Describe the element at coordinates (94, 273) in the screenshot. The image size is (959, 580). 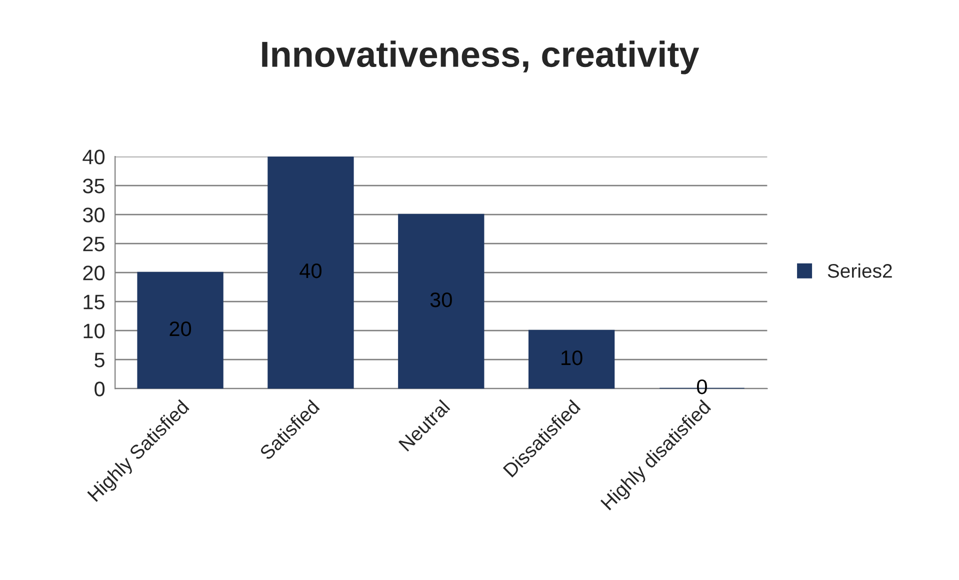
I see `y-tick-label: 20` at that location.